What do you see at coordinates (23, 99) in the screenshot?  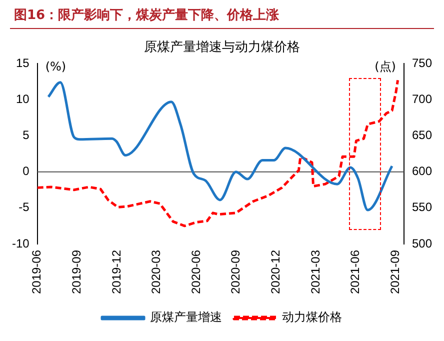 I see `y-tick-label: 10` at bounding box center [23, 99].